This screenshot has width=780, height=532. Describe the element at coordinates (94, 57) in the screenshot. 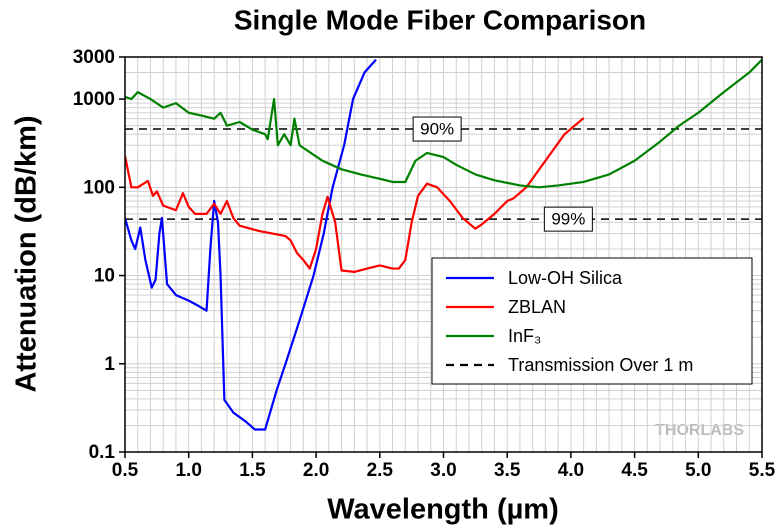

I see `y-tick-label: 3000` at that location.